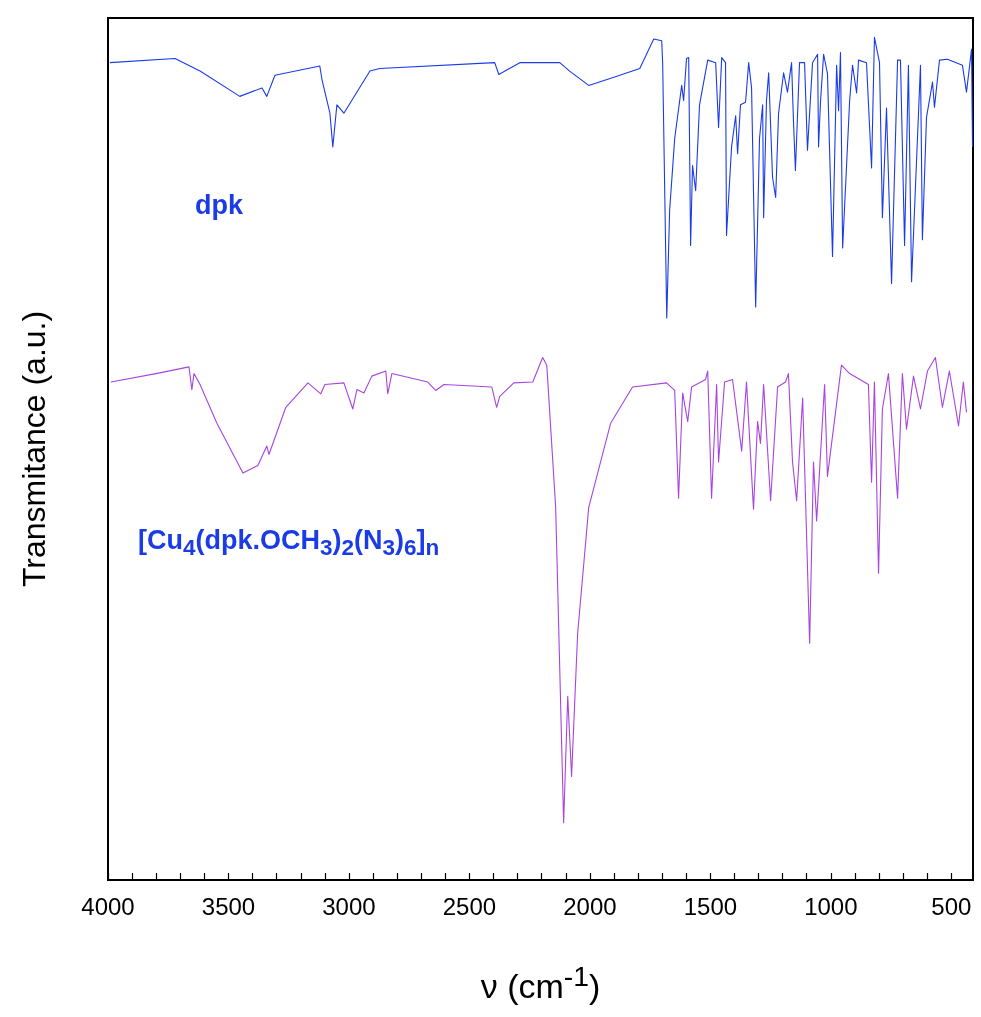  I want to click on x-tick-label: 500, so click(951, 906).